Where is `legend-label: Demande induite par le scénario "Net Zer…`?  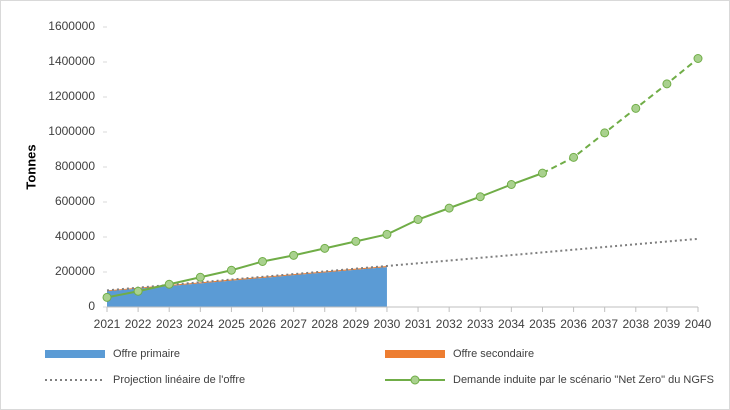 legend-label: Demande induite par le scénario "Net Zer… is located at coordinates (583, 380).